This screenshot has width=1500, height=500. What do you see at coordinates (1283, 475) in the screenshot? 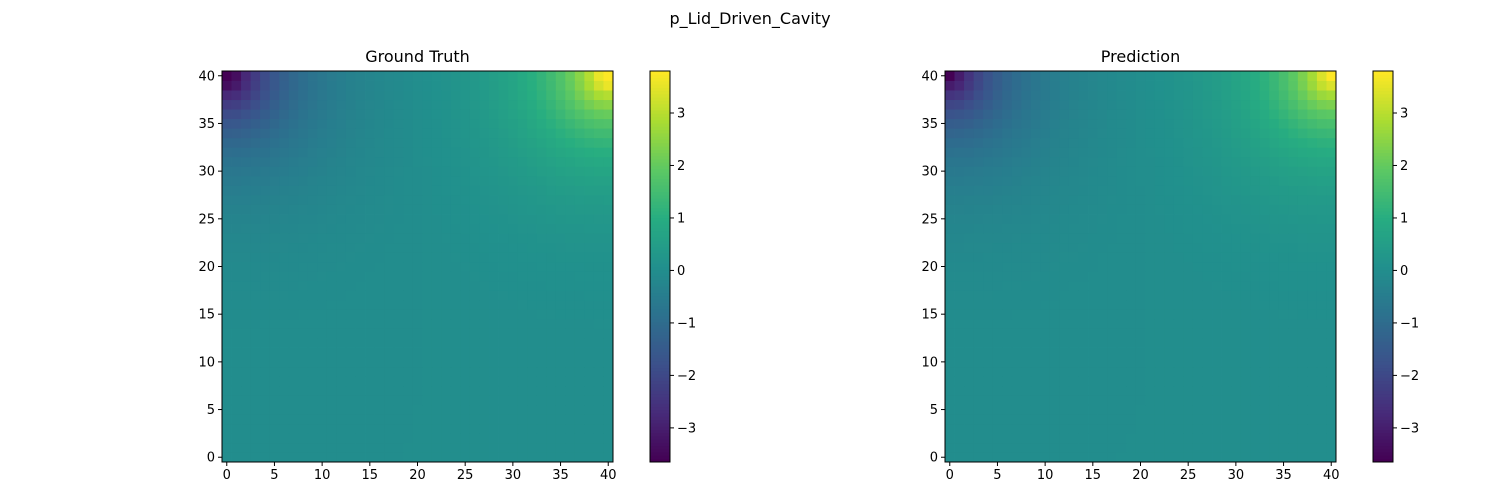
I see `x-tick-label: 35` at bounding box center [1283, 475].